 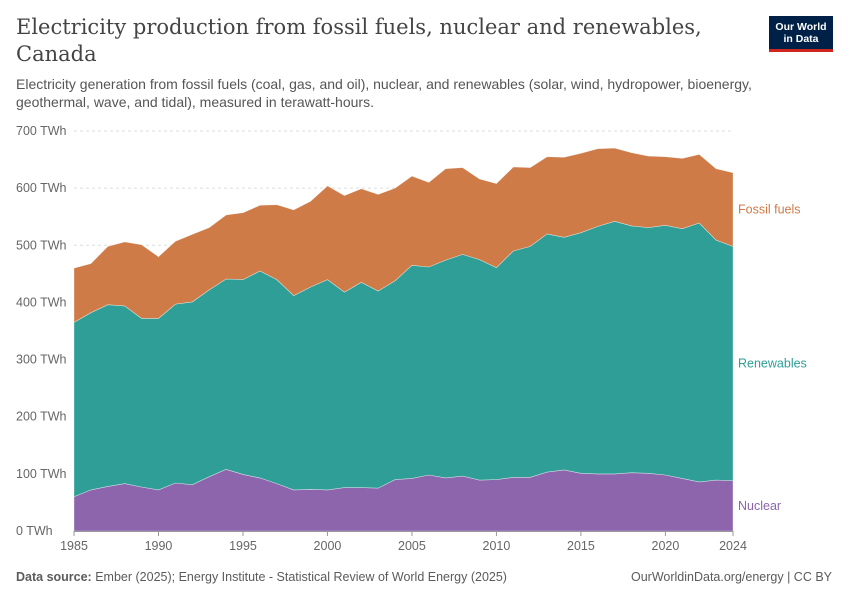 What do you see at coordinates (41, 245) in the screenshot?
I see `y-tick-label: 500 TWh` at bounding box center [41, 245].